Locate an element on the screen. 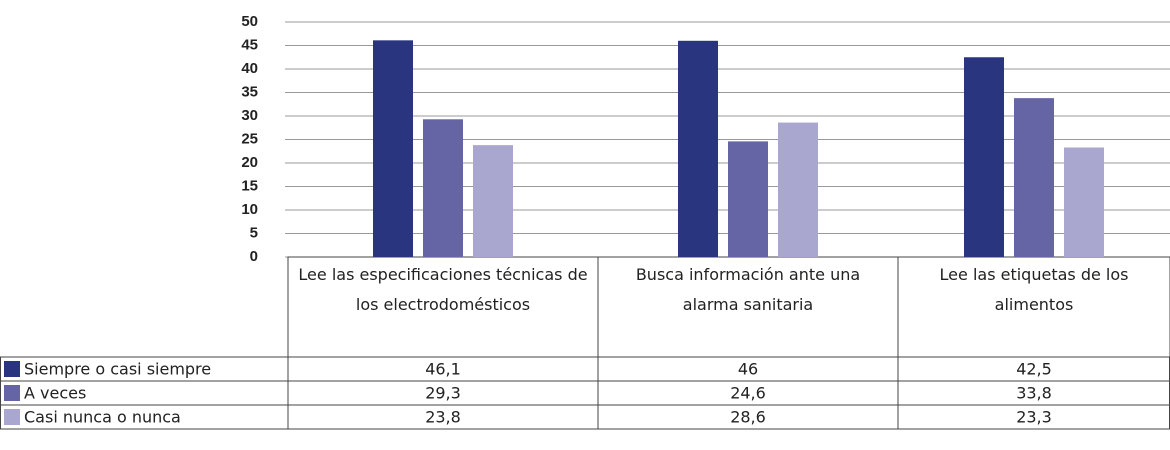 This screenshot has width=1170, height=450. y-tick-label: 15 is located at coordinates (249, 185).